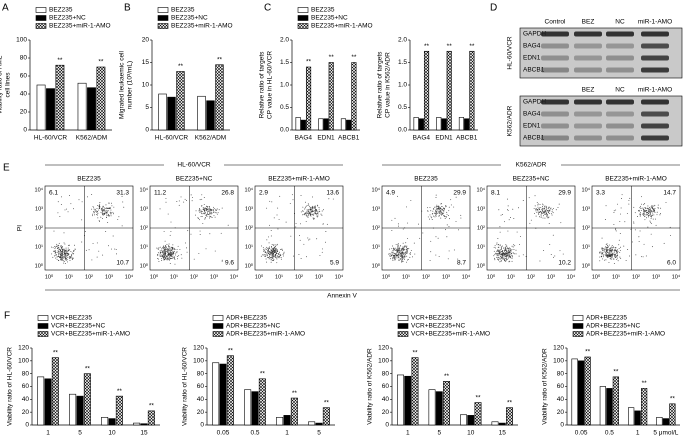  Describe the element at coordinates (334, 263) in the screenshot. I see `quadrant-value: 5.9` at that location.